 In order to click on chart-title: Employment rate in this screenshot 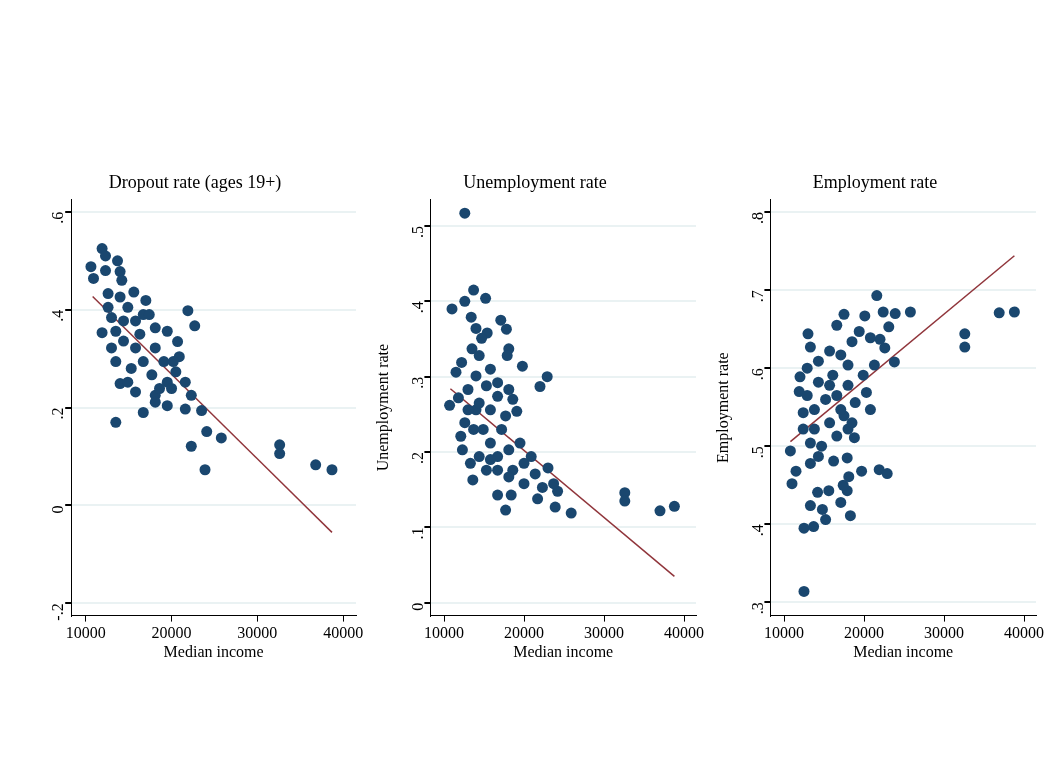, I will do `click(875, 181)`.